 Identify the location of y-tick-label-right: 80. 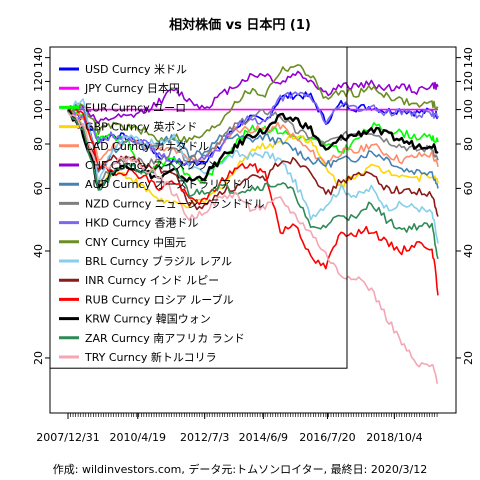
(468, 144).